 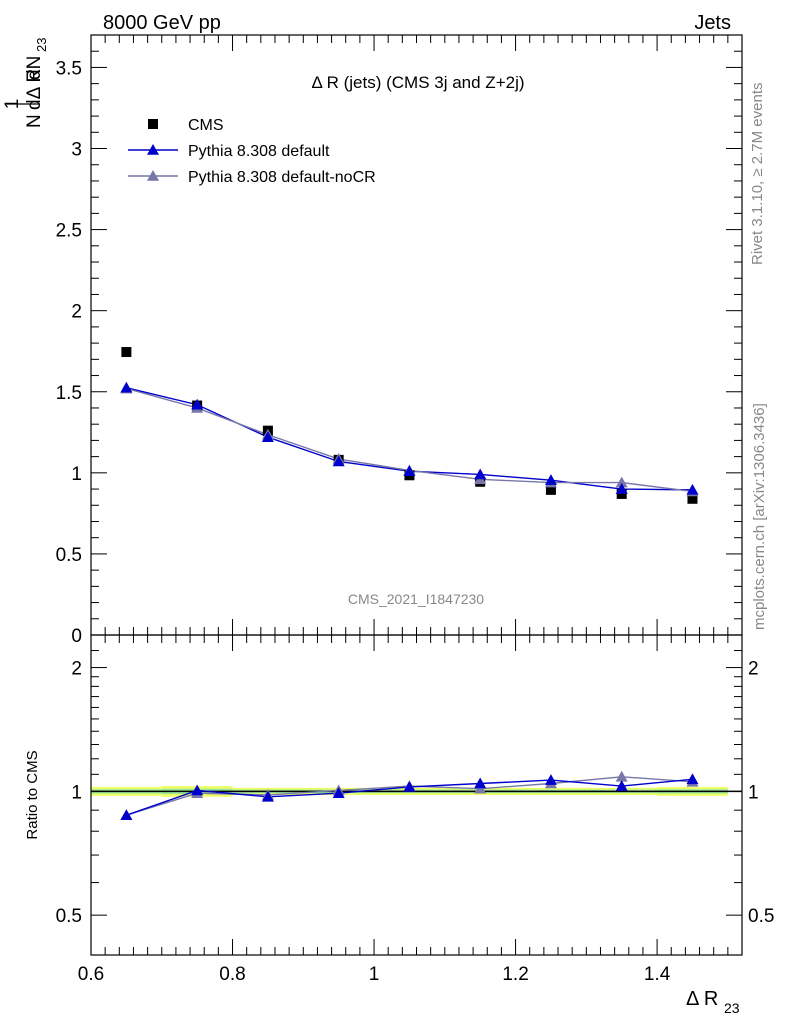 I want to click on ratio-y-tick-label-right: 2, so click(x=753, y=669).